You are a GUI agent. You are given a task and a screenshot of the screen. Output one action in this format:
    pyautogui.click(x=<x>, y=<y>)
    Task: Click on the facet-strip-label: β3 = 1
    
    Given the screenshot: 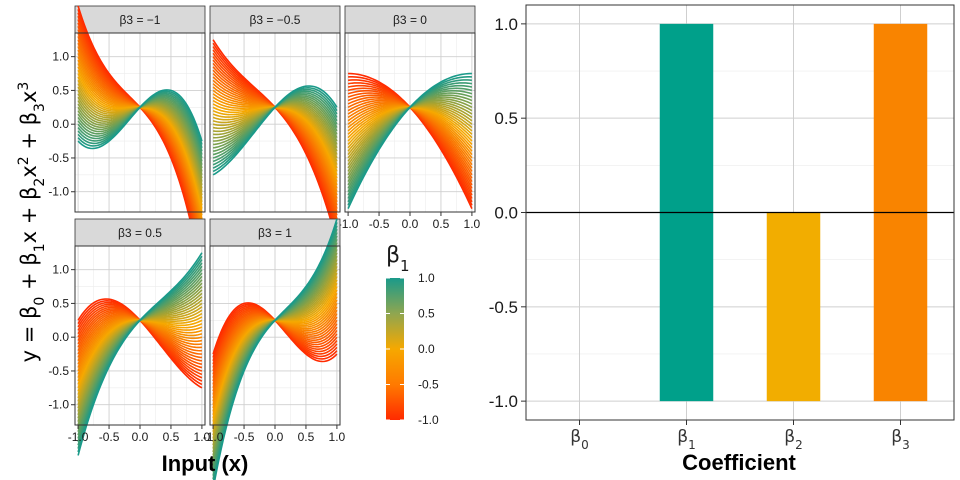 What is the action you would take?
    pyautogui.click(x=275, y=233)
    